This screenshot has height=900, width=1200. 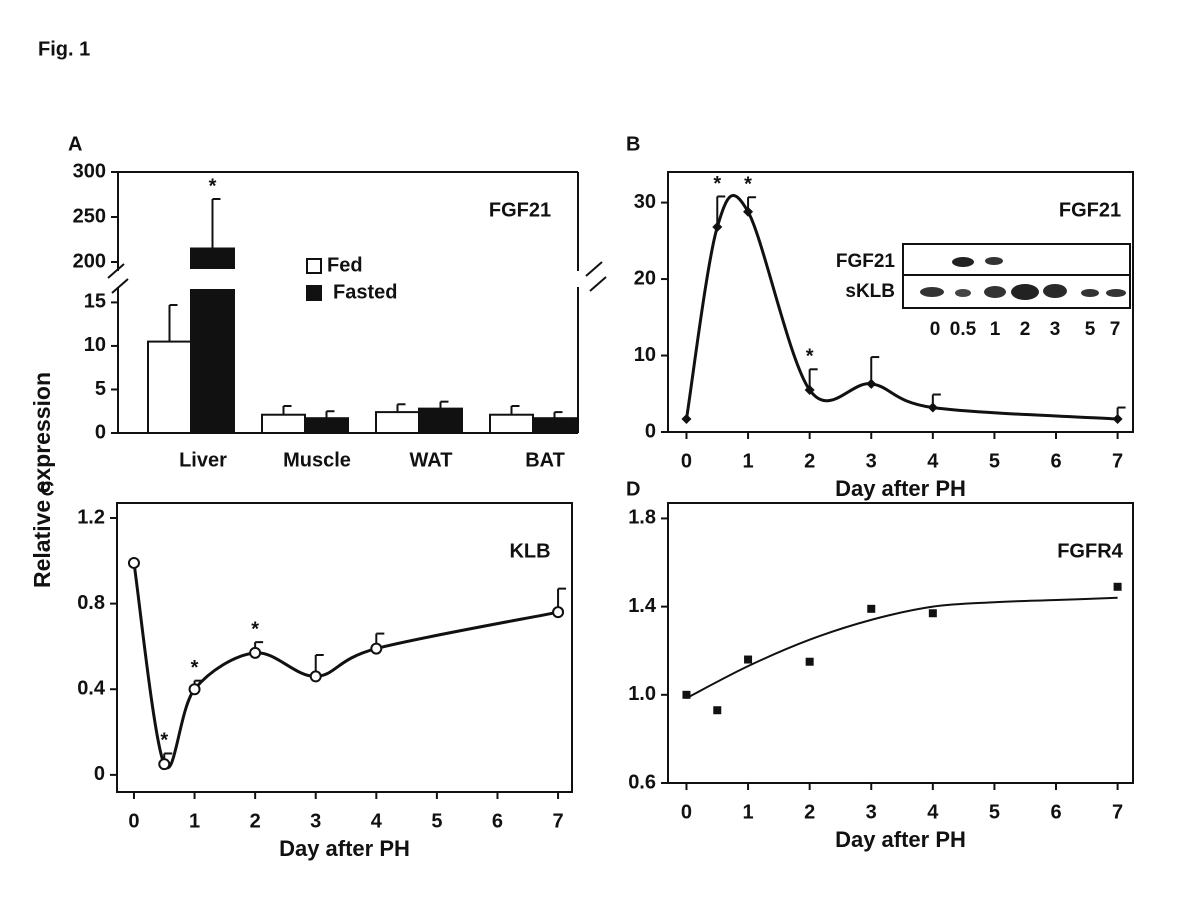 I want to click on blot-lane-label: 3, so click(x=1055, y=329).